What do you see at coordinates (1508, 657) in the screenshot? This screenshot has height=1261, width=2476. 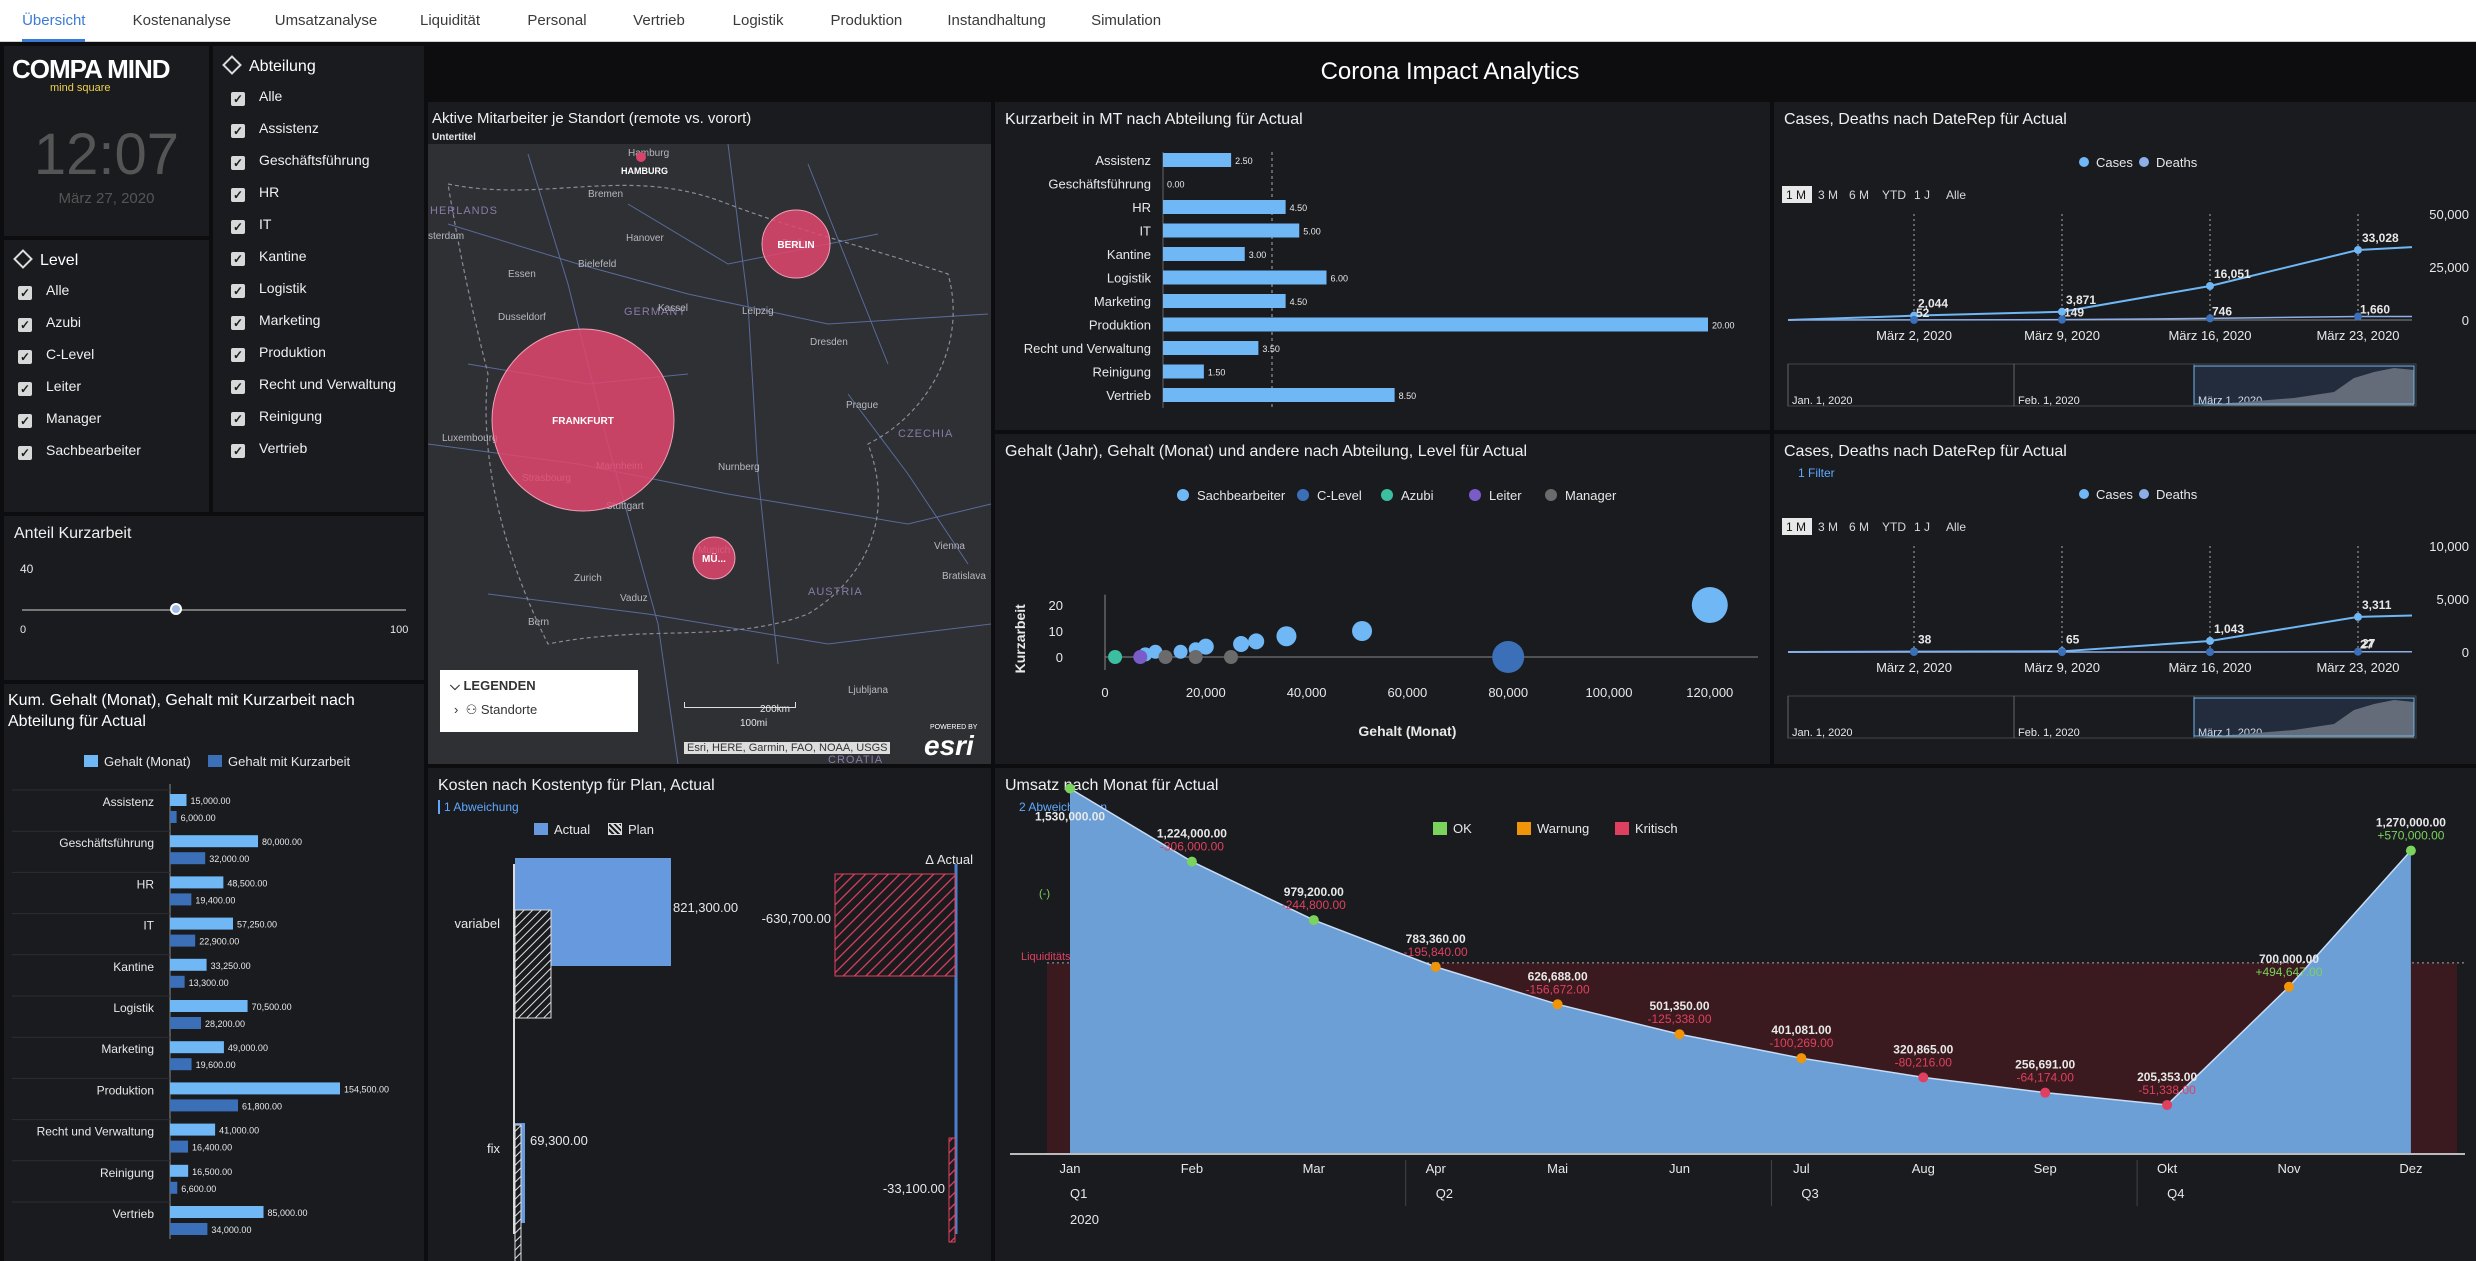 I see `point-c-level` at bounding box center [1508, 657].